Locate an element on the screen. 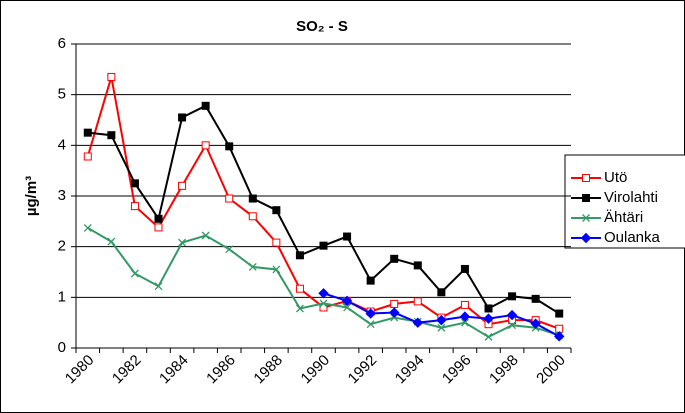 This screenshot has height=413, width=685. legend-label: Oulanka is located at coordinates (632, 237).